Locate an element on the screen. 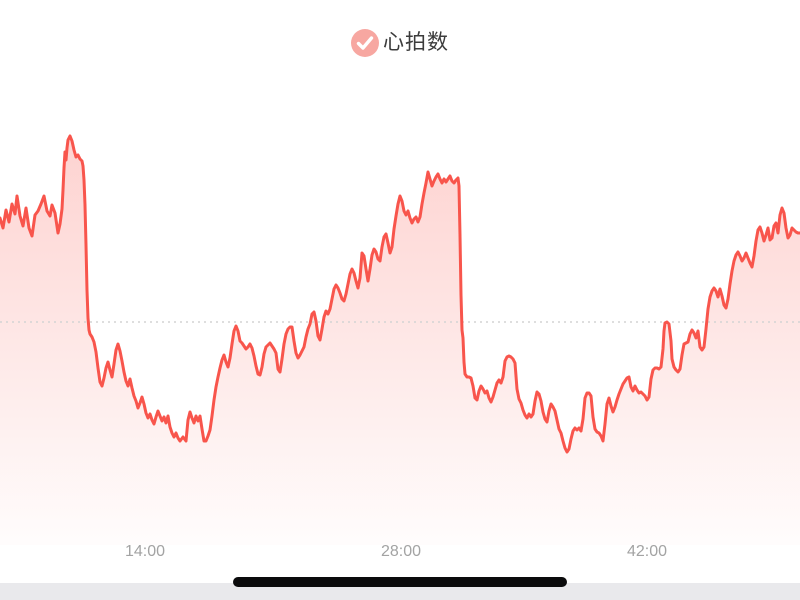 The image size is (800, 600). legend-heart-rate-toggle: 心拍数 is located at coordinates (400, 43).